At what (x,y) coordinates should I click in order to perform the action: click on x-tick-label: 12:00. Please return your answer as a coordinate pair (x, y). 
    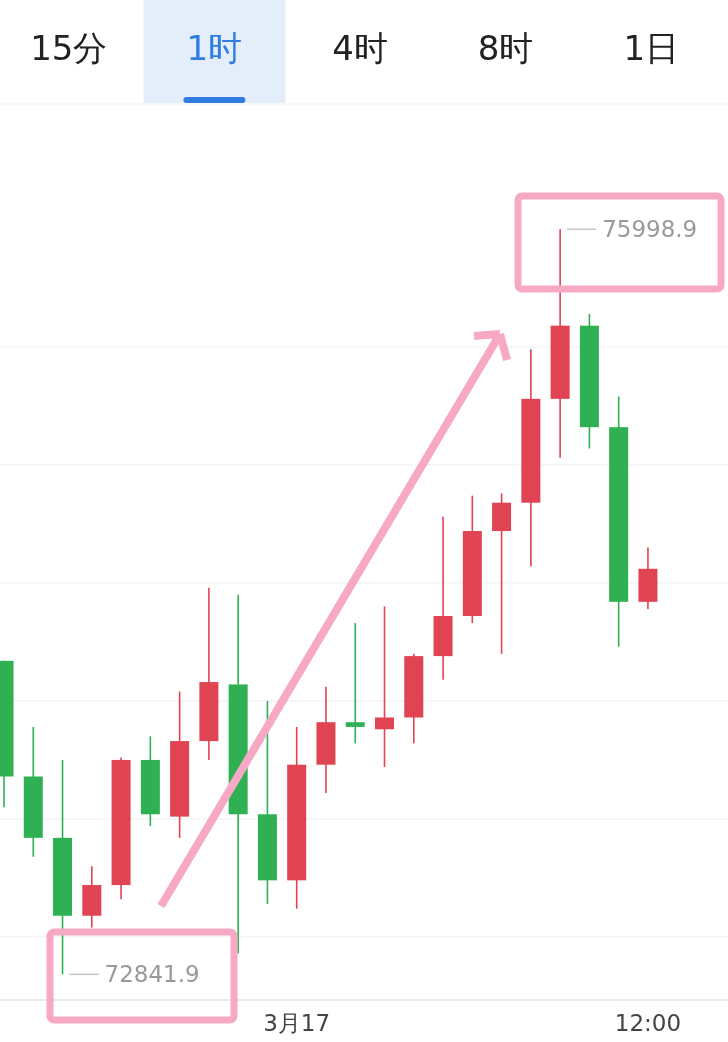
    Looking at the image, I should click on (648, 1023).